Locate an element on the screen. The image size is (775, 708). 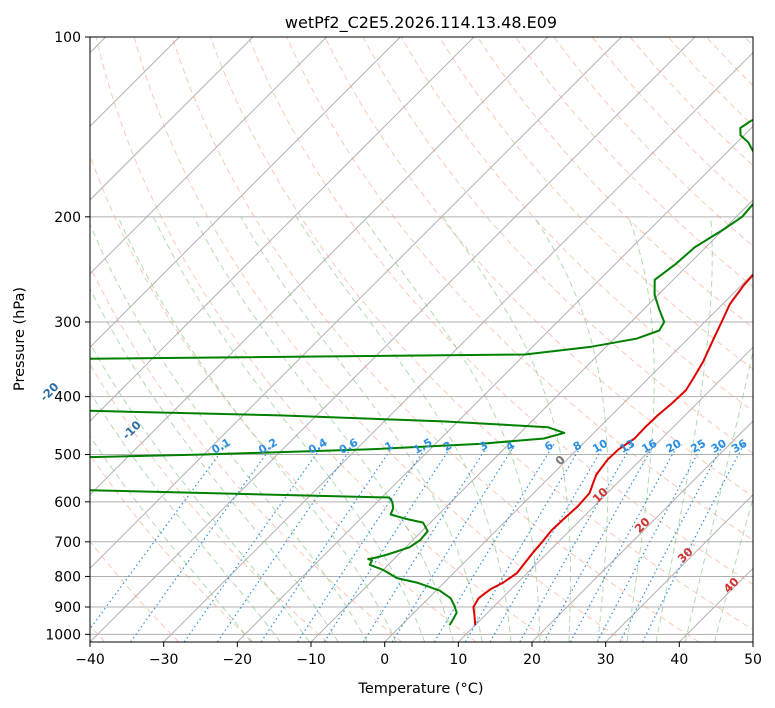
y-tick-label: 200 is located at coordinates (67, 218).